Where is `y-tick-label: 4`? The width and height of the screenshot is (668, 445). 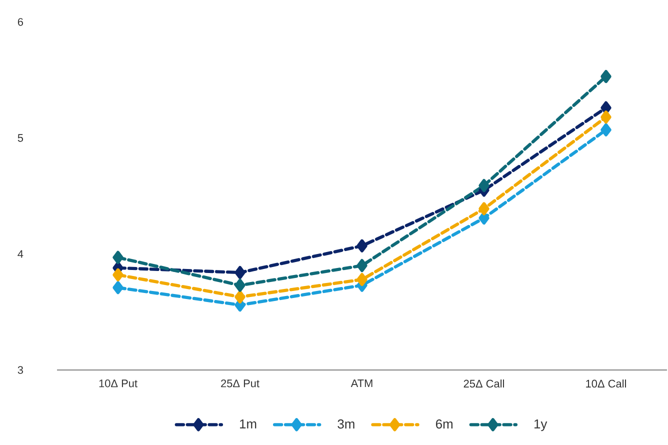 y-tick-label: 4 is located at coordinates (21, 254).